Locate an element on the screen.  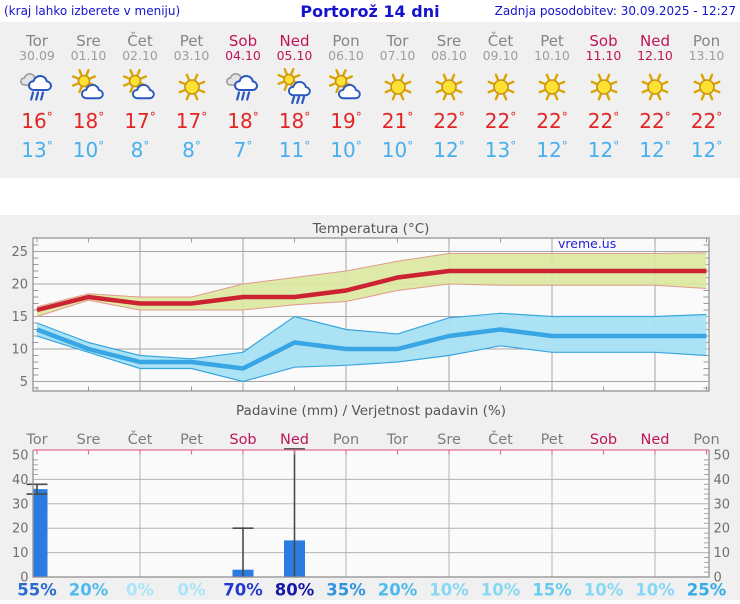
day-column: Pon 06.10 19° 10° is located at coordinates (346, 94).